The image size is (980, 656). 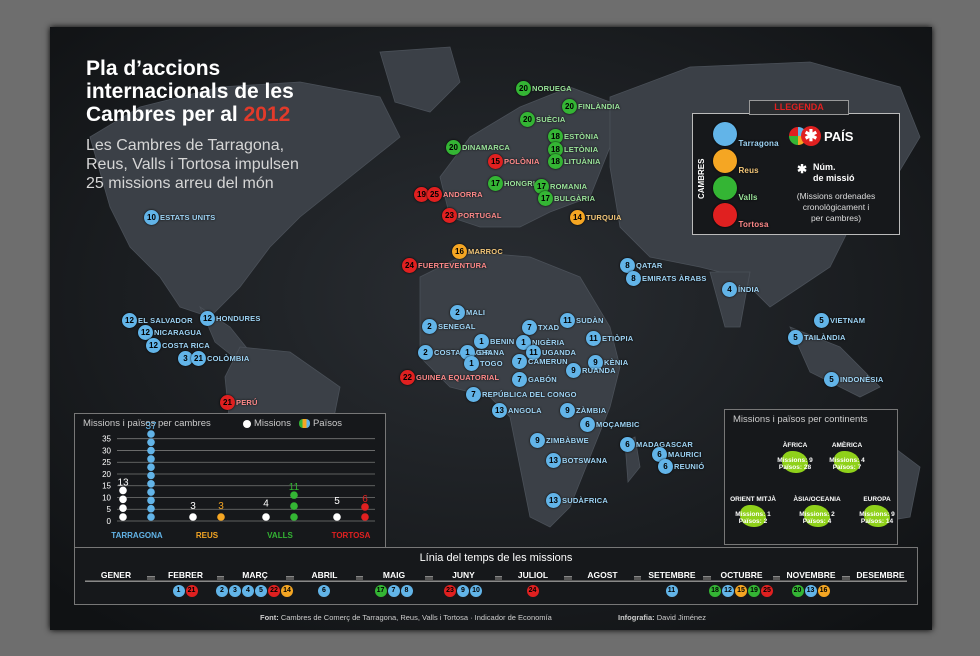 I want to click on chart-legend-missions-icon, so click(x=247, y=423).